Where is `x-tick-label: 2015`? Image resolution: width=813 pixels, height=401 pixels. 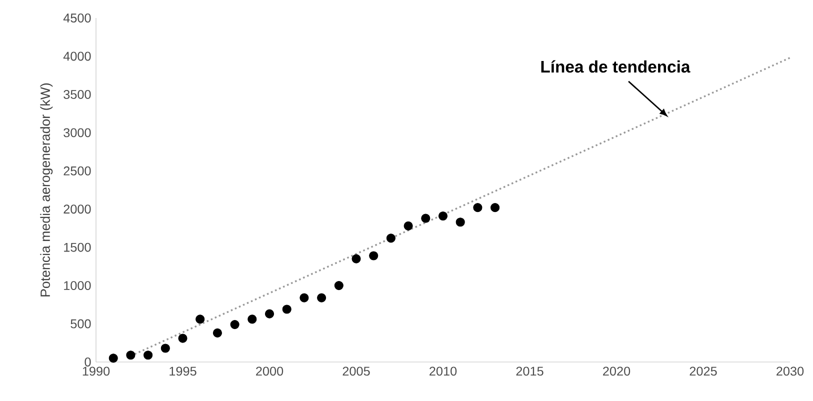 x-tick-label: 2015 is located at coordinates (530, 371).